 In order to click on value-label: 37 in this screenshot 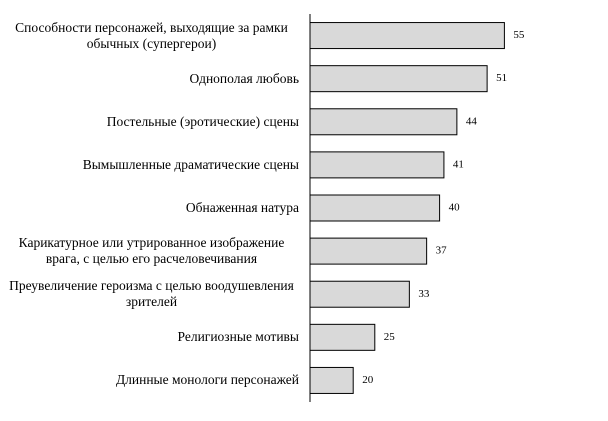, I will do `click(442, 251)`.